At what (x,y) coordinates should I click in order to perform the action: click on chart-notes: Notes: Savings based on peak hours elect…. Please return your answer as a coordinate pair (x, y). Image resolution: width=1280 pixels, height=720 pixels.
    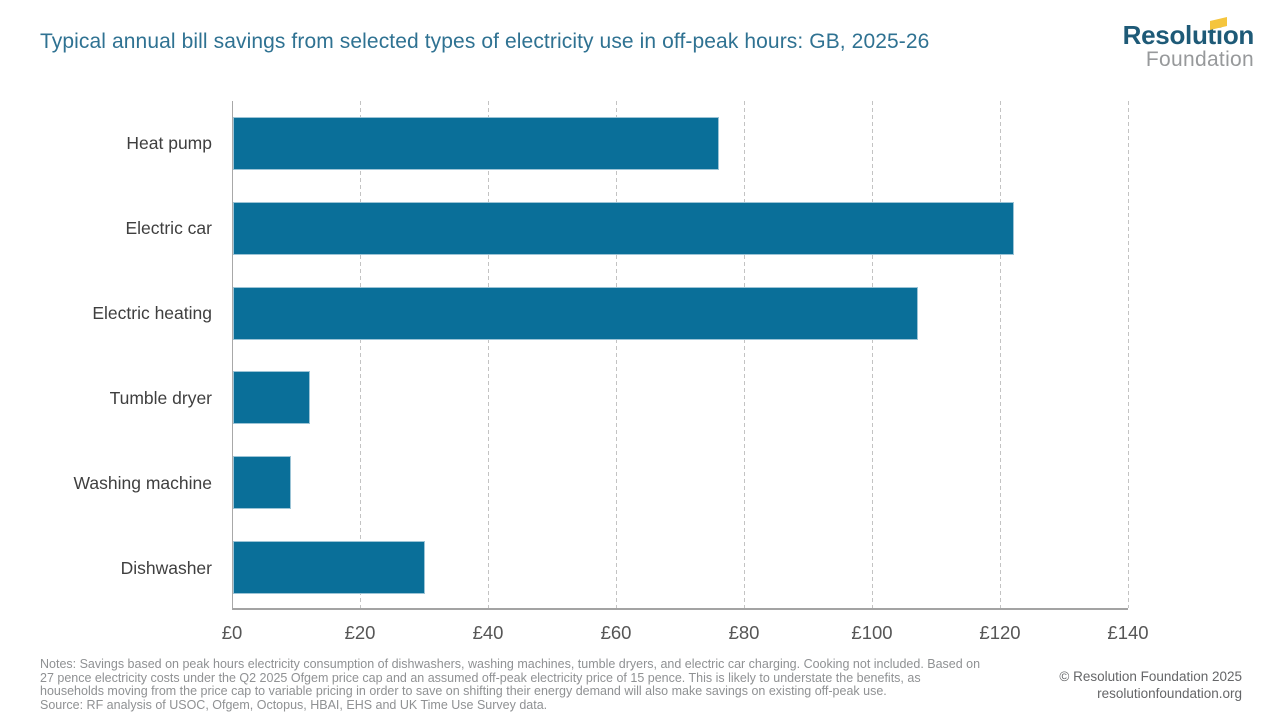
    Looking at the image, I should click on (555, 684).